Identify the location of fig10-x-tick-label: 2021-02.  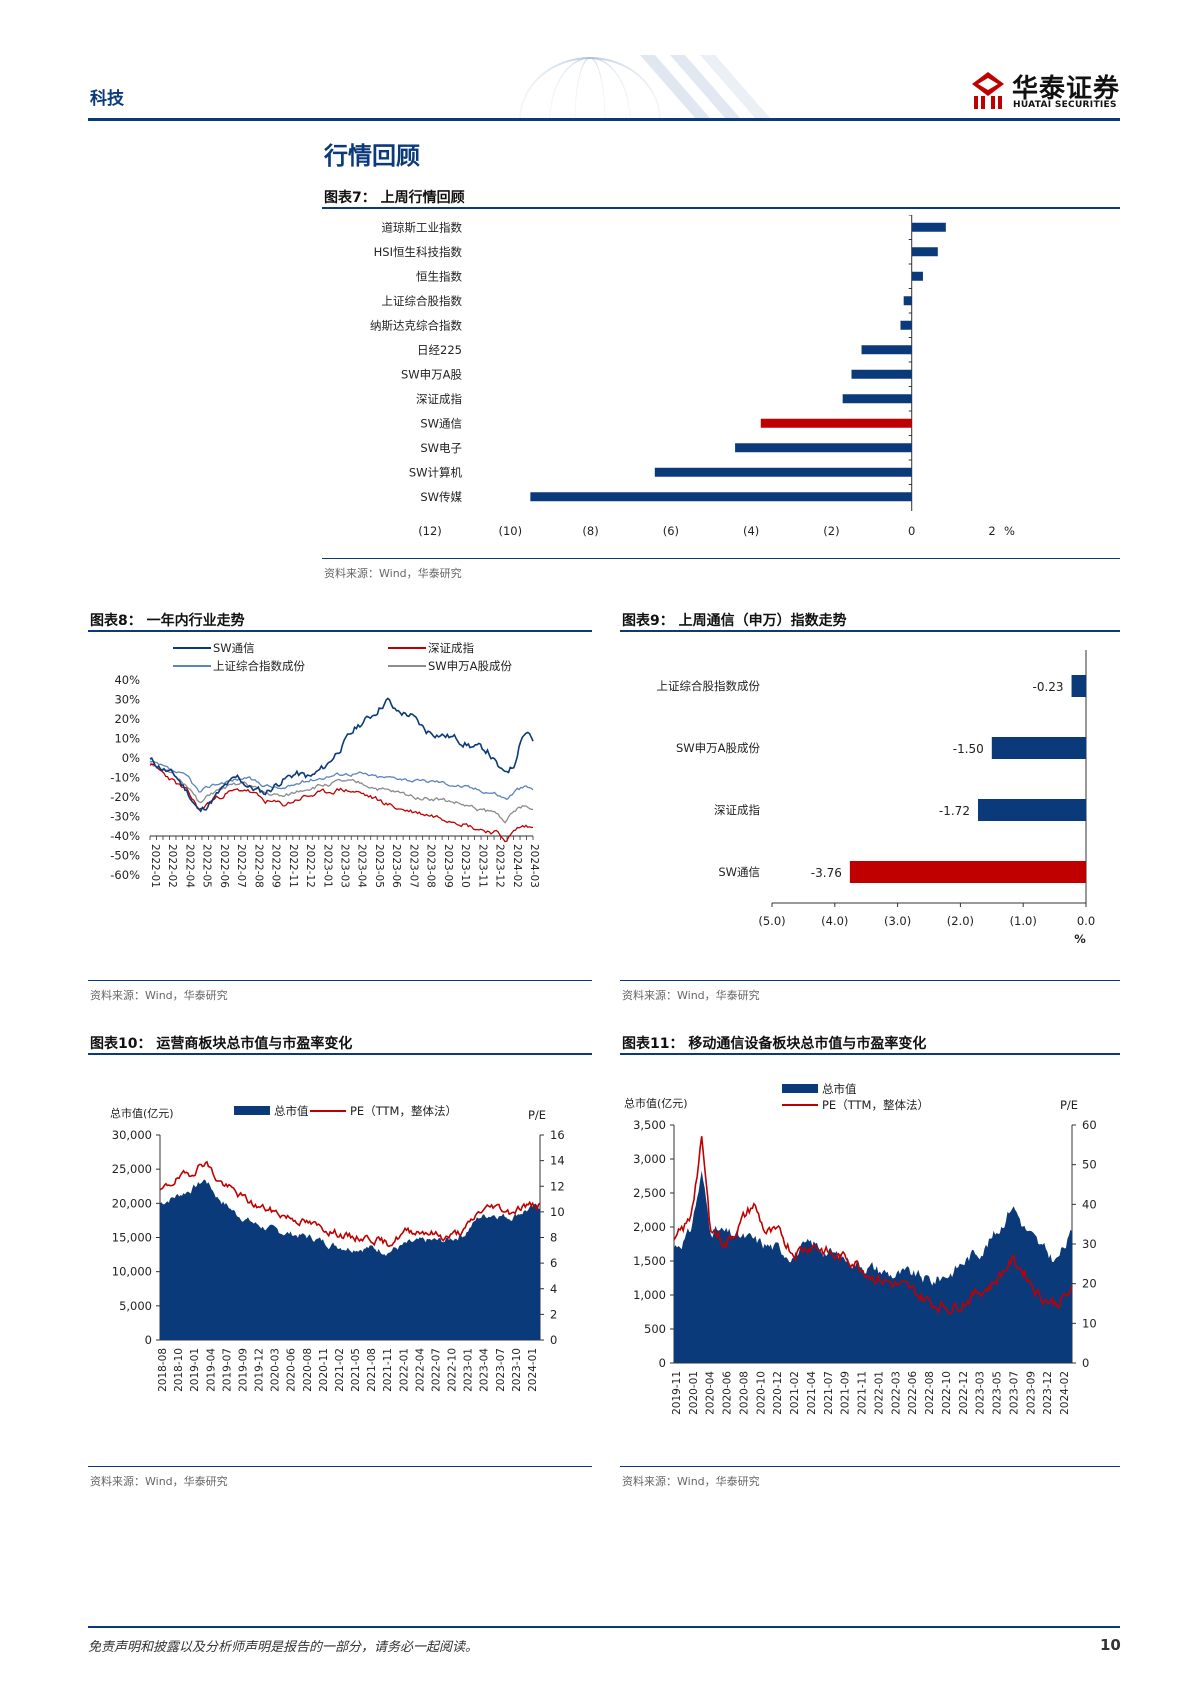
(340, 1370).